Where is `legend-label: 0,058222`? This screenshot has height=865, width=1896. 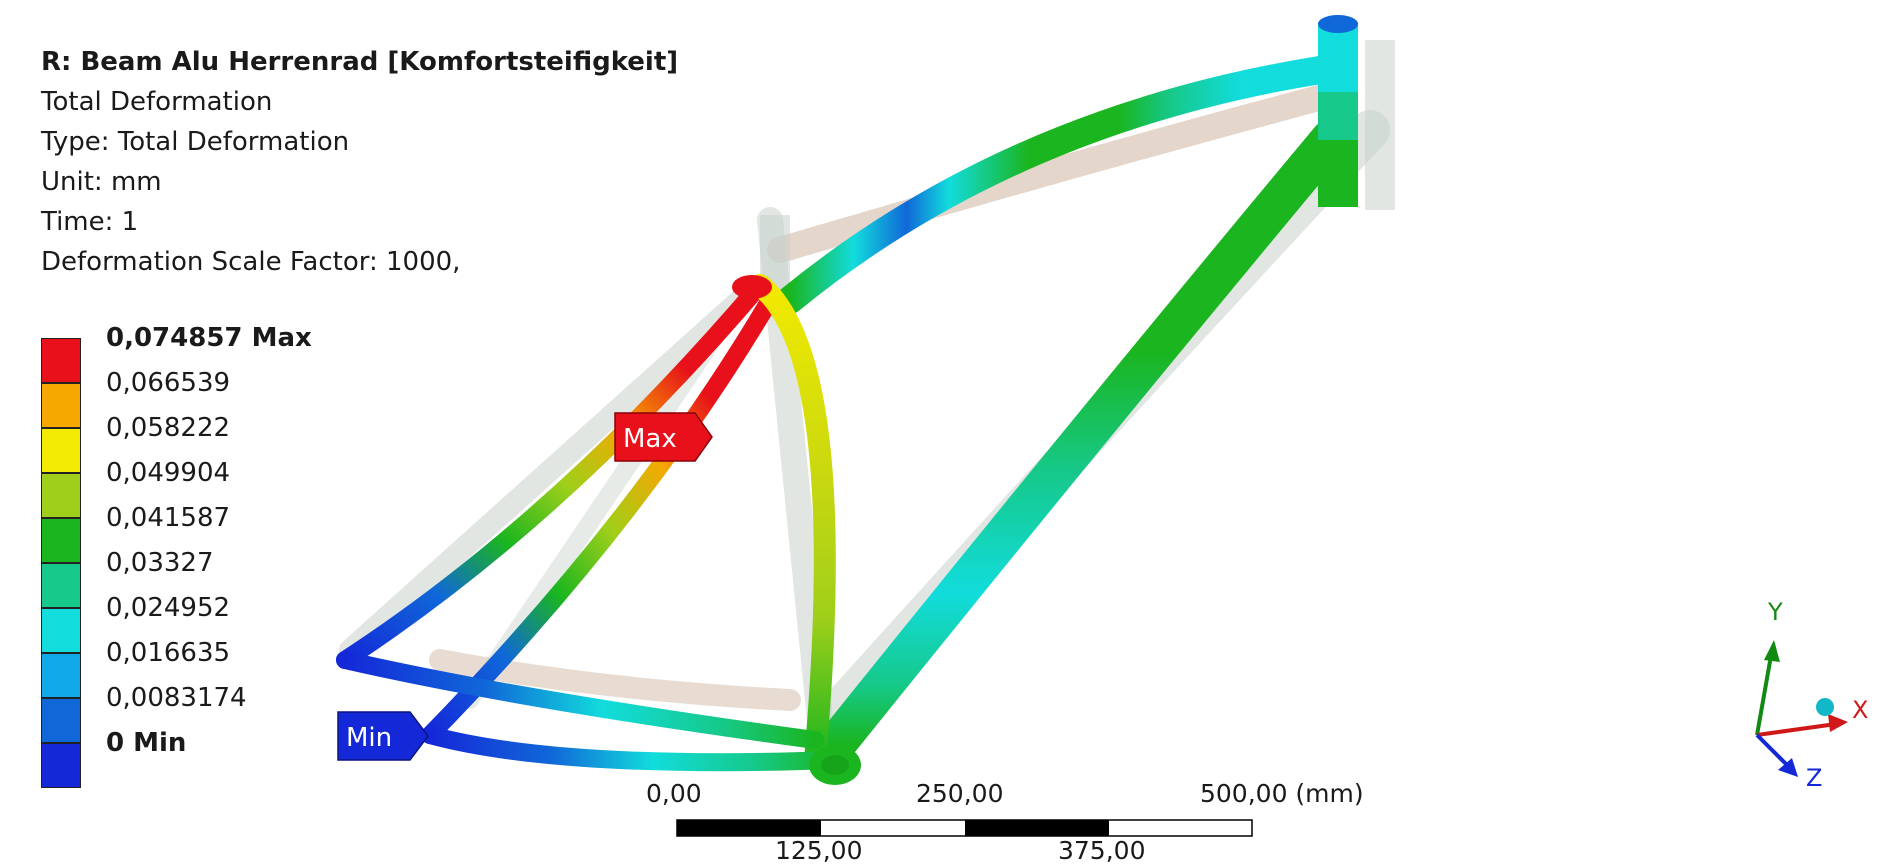 legend-label: 0,058222 is located at coordinates (168, 428).